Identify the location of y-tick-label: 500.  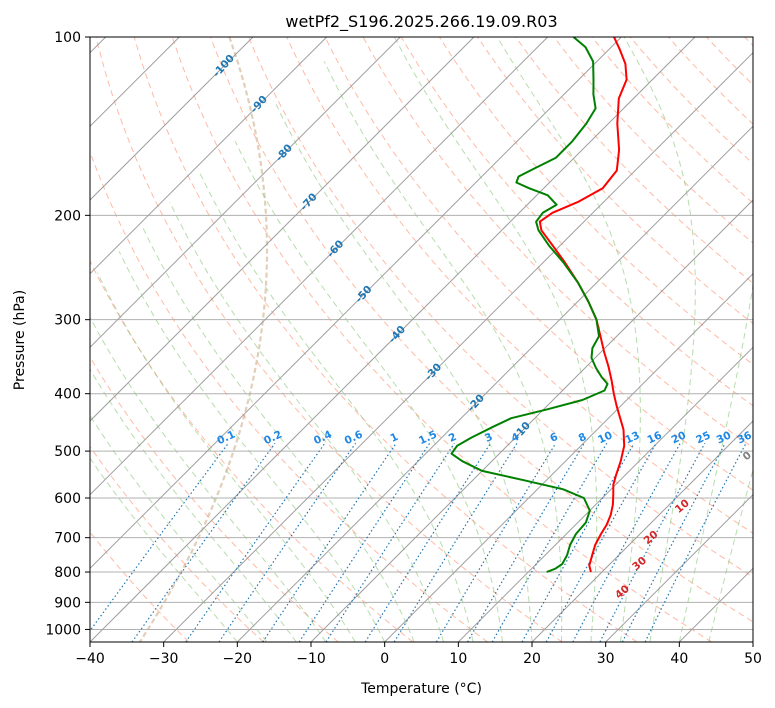
(67, 452).